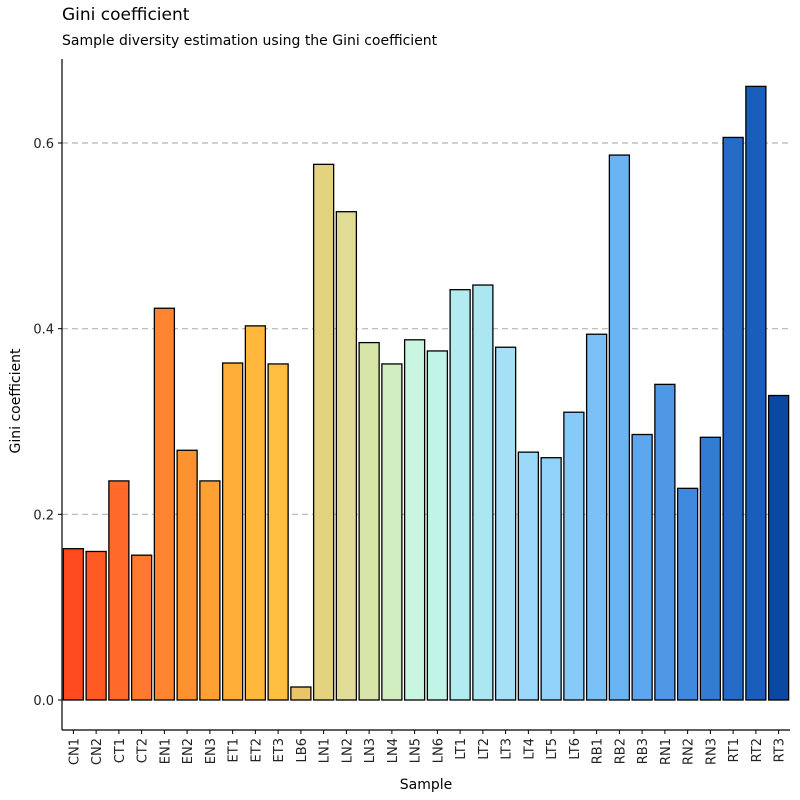 Image resolution: width=800 pixels, height=800 pixels. Describe the element at coordinates (165, 751) in the screenshot. I see `x-tick-label: EN1` at that location.